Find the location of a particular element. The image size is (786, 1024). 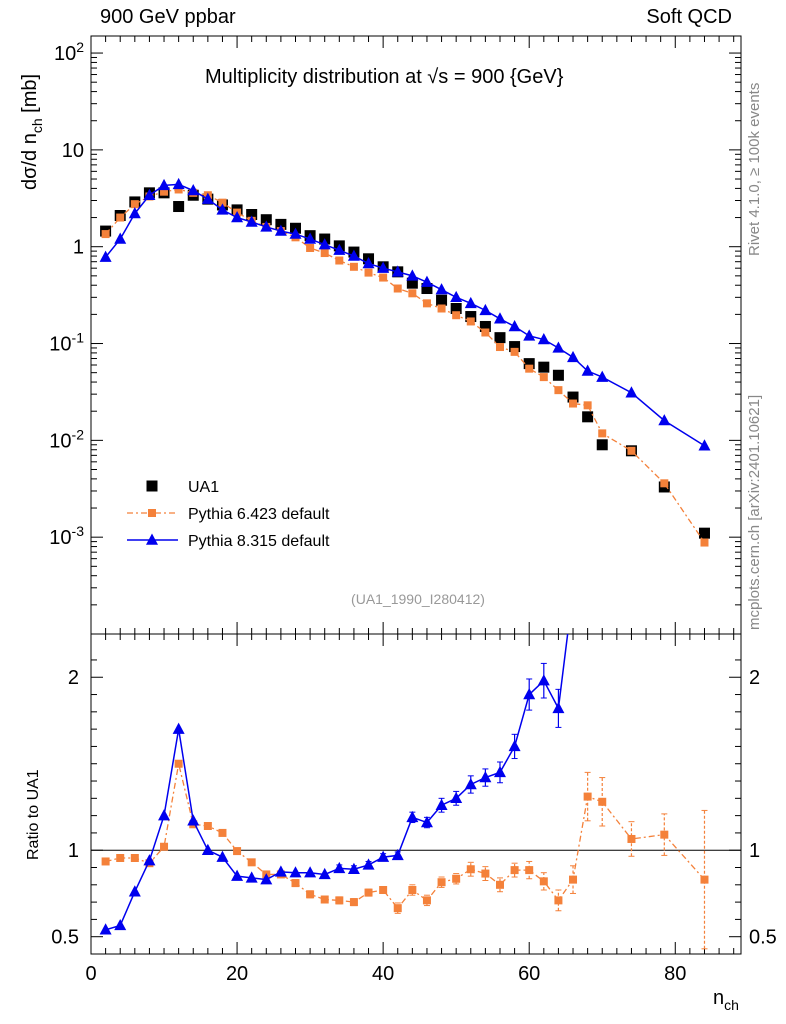

ratio-y-axis-label: Ratio to UA1 is located at coordinates (33, 814).